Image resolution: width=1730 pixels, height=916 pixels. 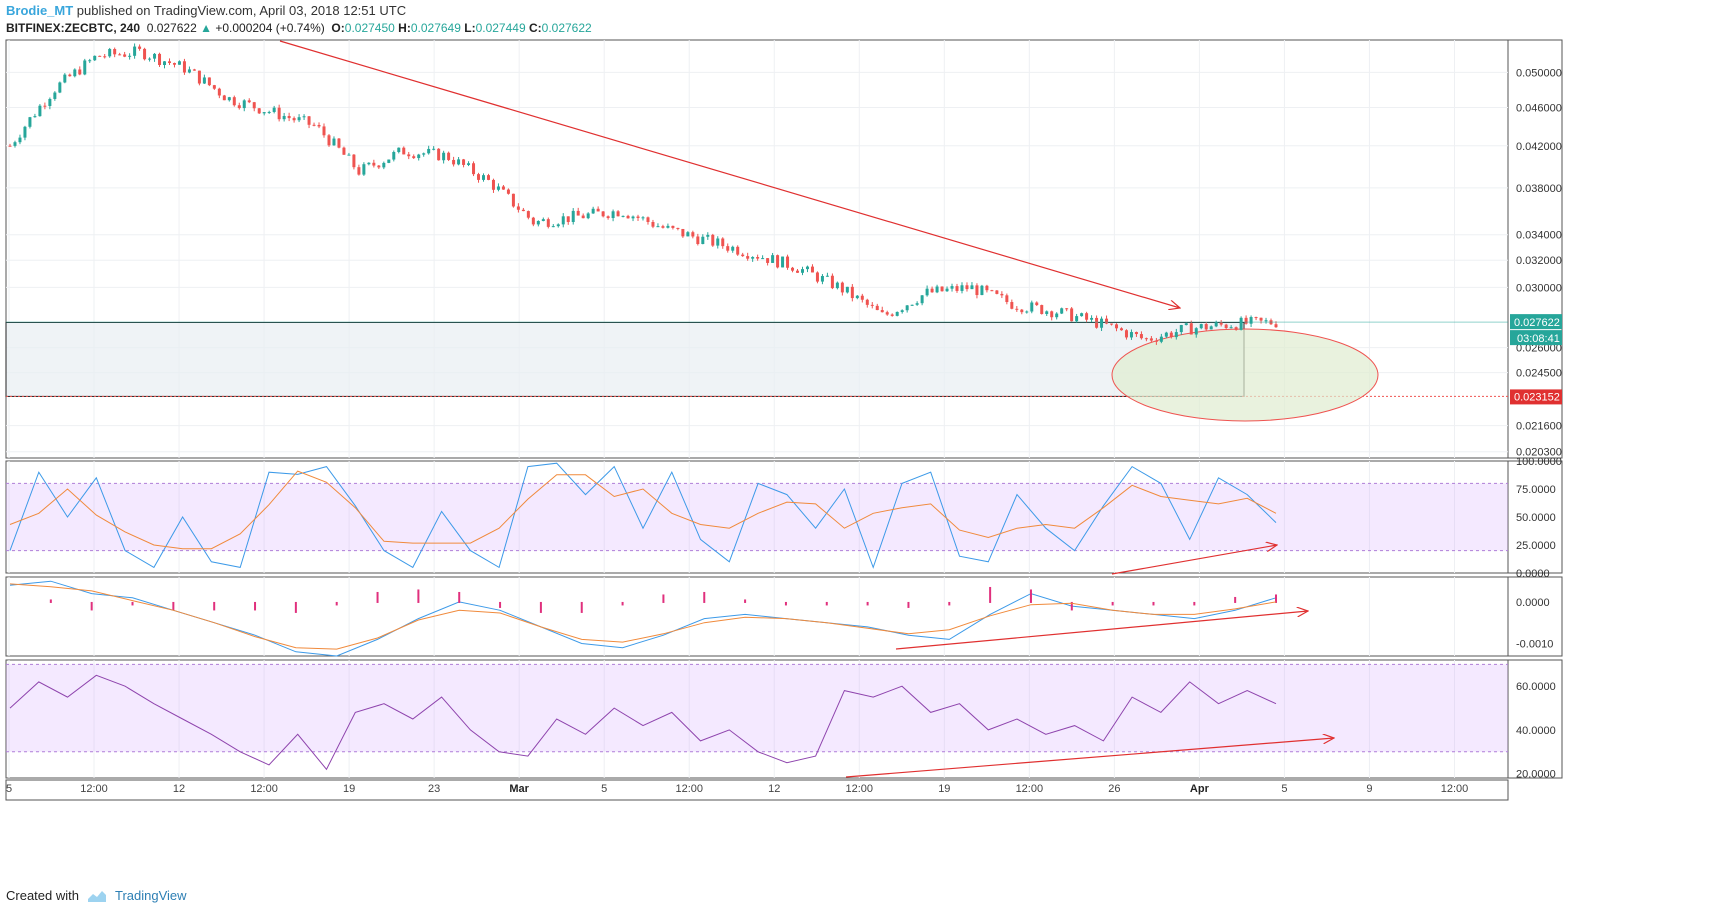 What do you see at coordinates (42, 895) in the screenshot?
I see `created-with-label: Created with` at bounding box center [42, 895].